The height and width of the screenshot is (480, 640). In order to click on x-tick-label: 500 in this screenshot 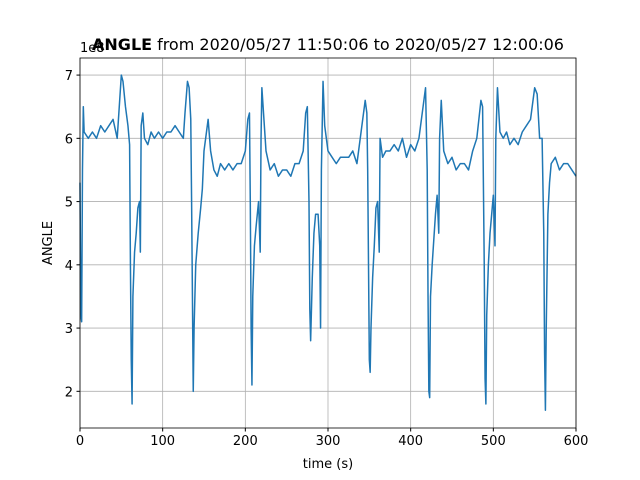, I will do `click(493, 441)`.